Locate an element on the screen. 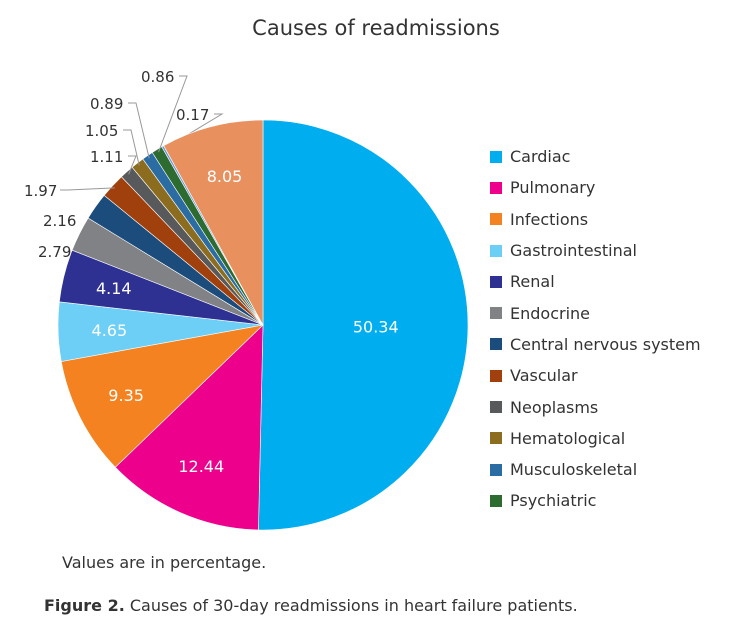 This screenshot has height=625, width=742. legend-item: Gastrointestinal is located at coordinates (595, 250).